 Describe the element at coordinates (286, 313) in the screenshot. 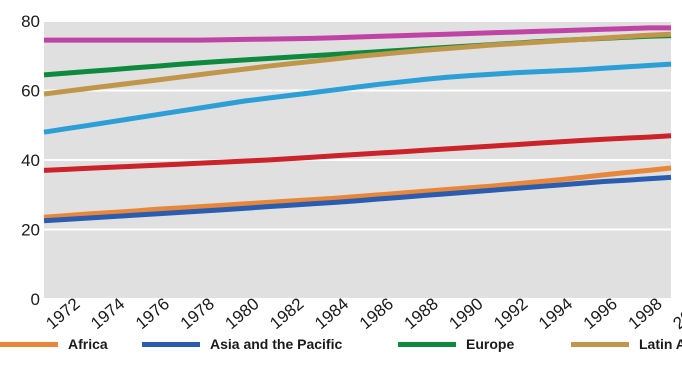

I see `x-tick-label: 1982` at that location.